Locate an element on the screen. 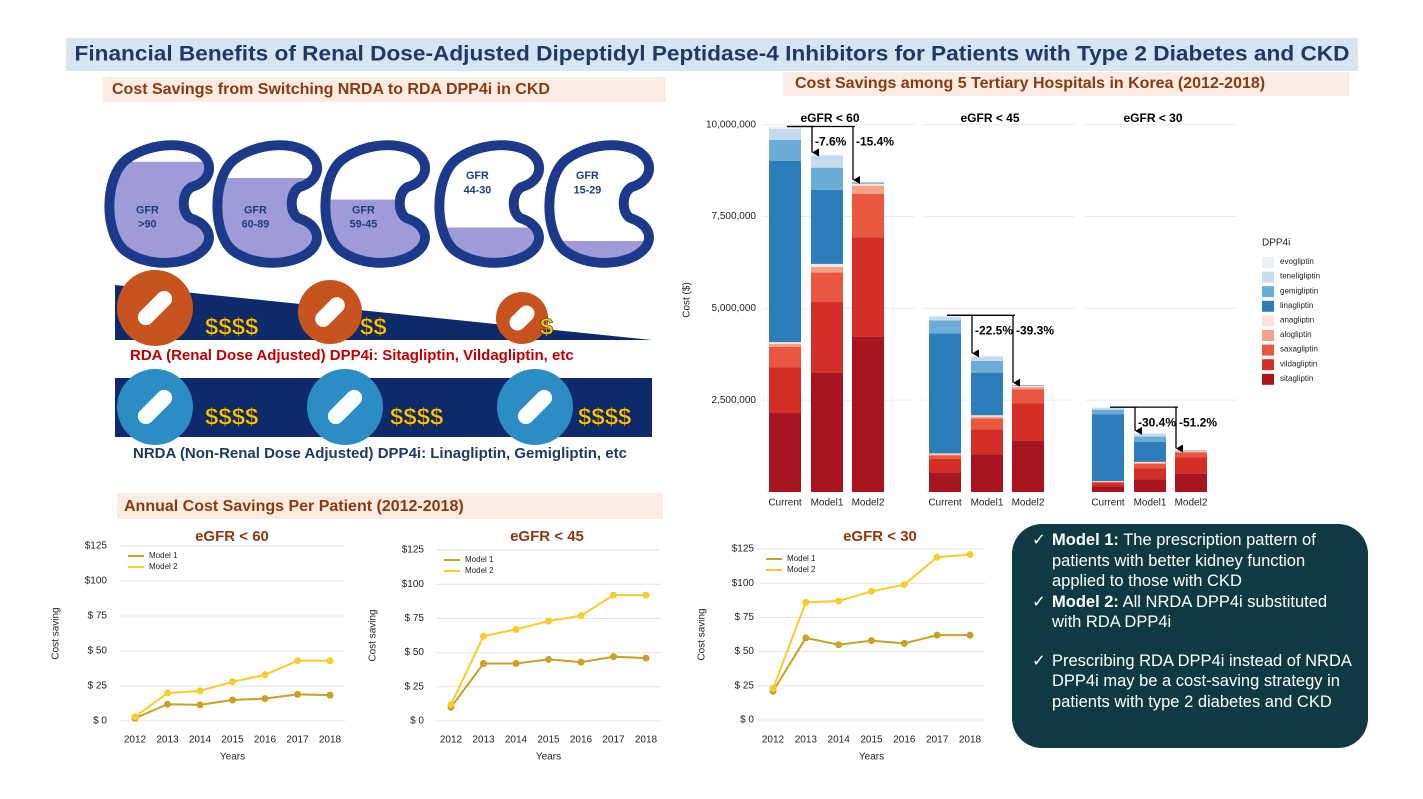  x-tick-label: 2015 is located at coordinates (871, 740).